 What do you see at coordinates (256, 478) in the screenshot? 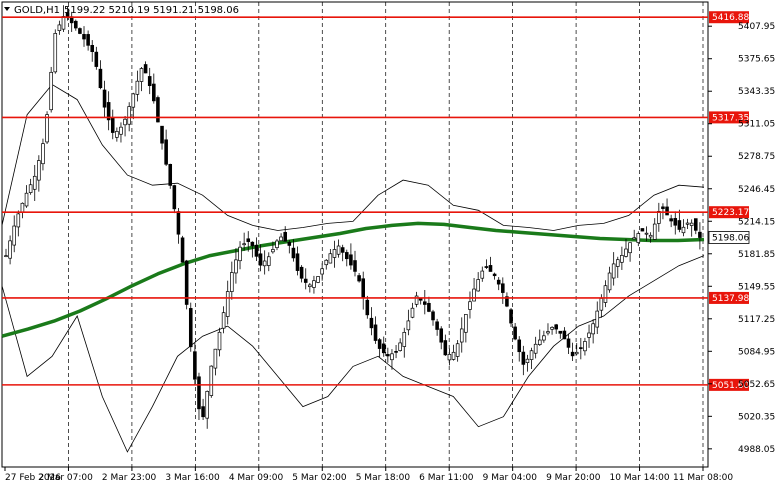
I see `x-tick-label: 4 Mar 09:00` at bounding box center [256, 478].